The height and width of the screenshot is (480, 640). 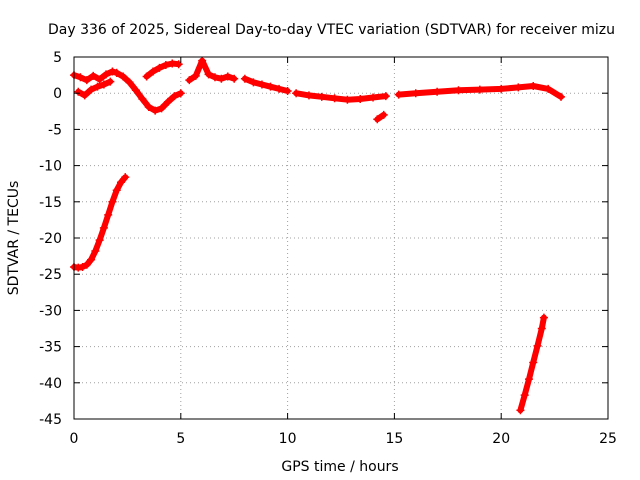 I want to click on x-tick-label: 10, so click(x=288, y=439).